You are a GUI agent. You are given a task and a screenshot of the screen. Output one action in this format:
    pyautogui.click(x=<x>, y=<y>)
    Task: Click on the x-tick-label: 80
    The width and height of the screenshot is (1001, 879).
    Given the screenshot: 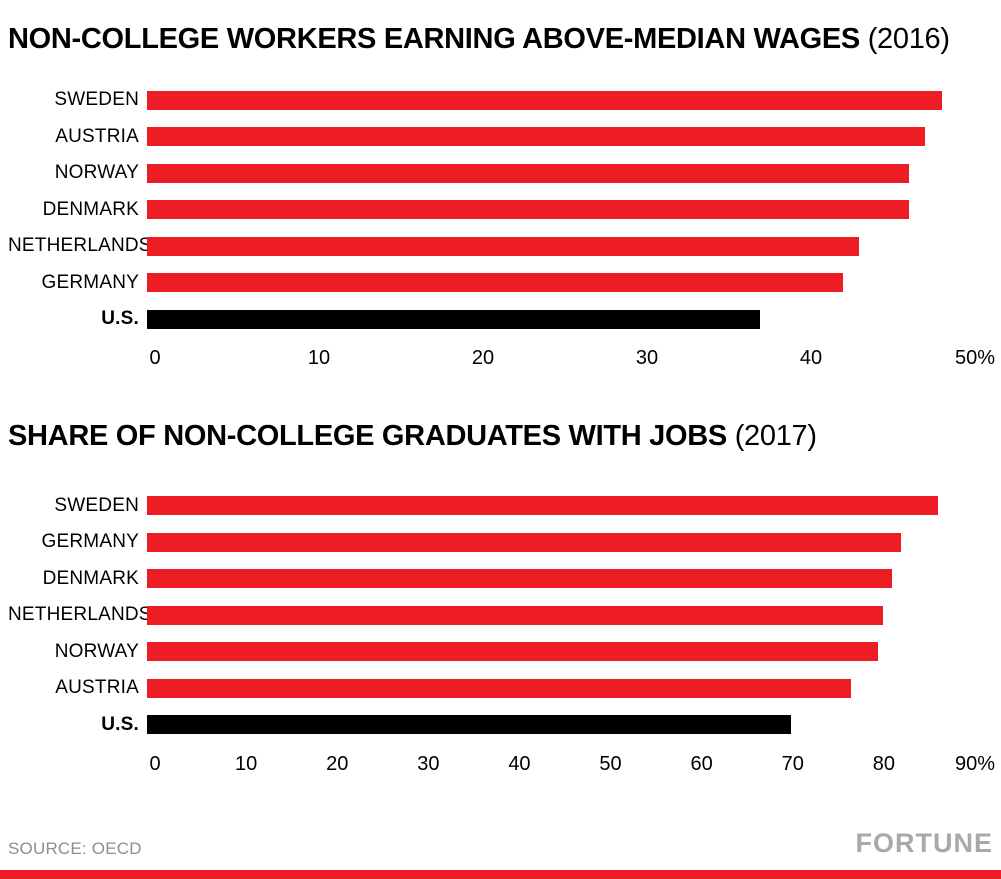 What is the action you would take?
    pyautogui.click(x=883, y=763)
    